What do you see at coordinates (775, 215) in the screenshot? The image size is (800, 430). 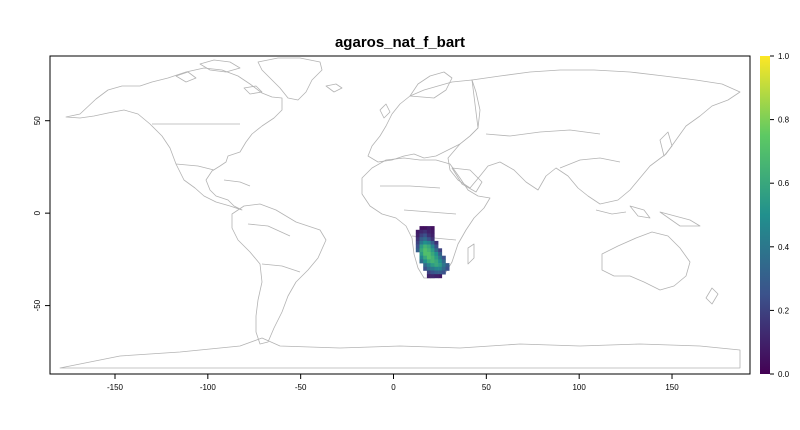 I see `colorbar: 0.0 0.2 0.4 0.6 0.8 1.0` at bounding box center [775, 215].